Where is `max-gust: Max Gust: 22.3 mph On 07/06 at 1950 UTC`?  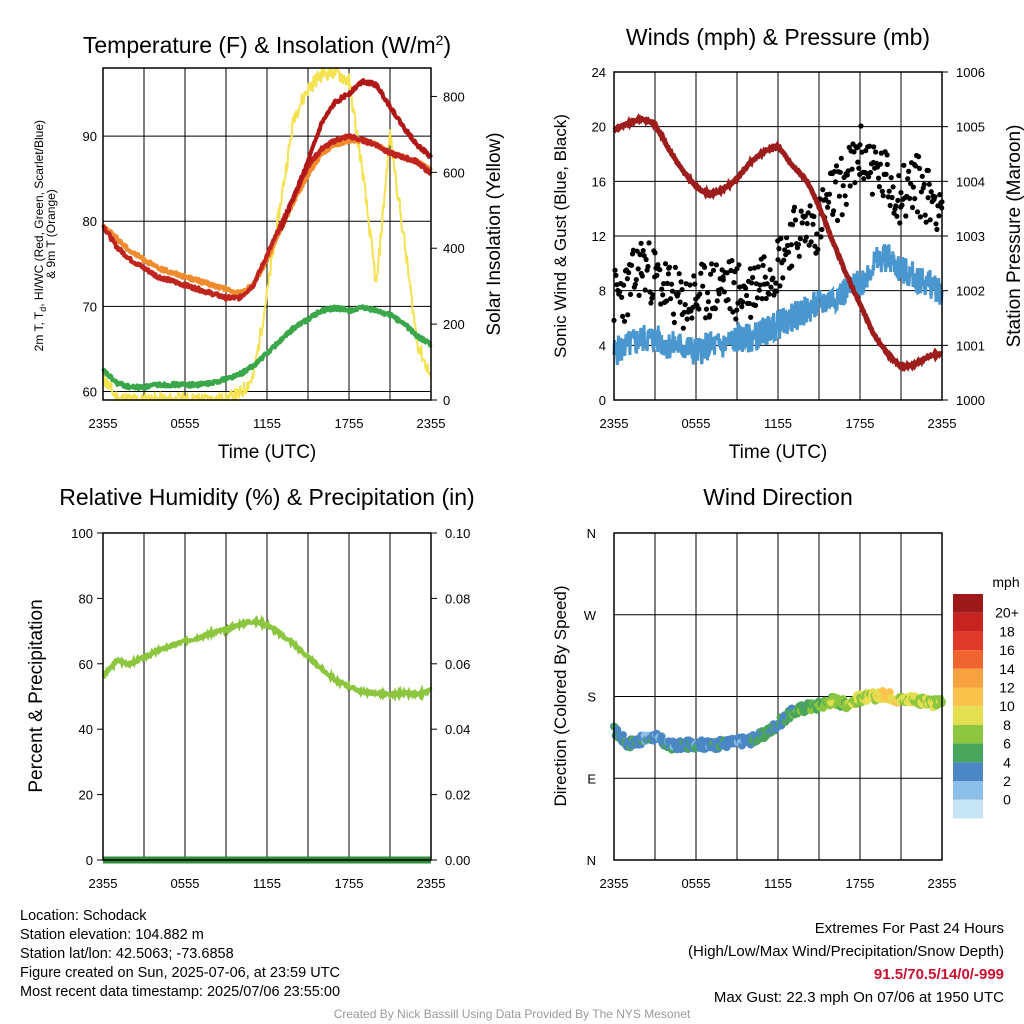
max-gust: Max Gust: 22.3 mph On 07/06 at 1950 UTC is located at coordinates (858, 997).